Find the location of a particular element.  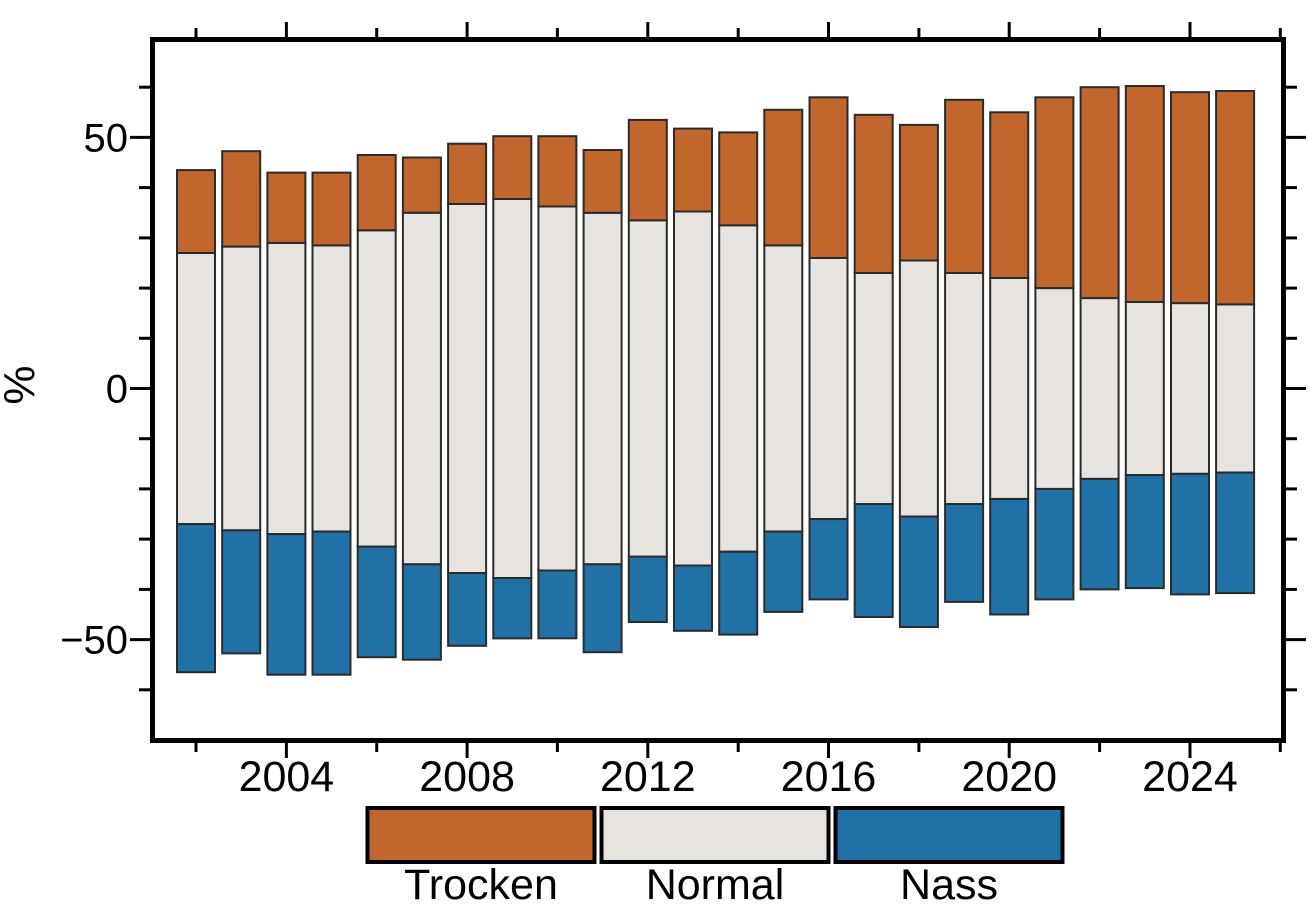

x-tick-label-2012: 2012 is located at coordinates (648, 777).